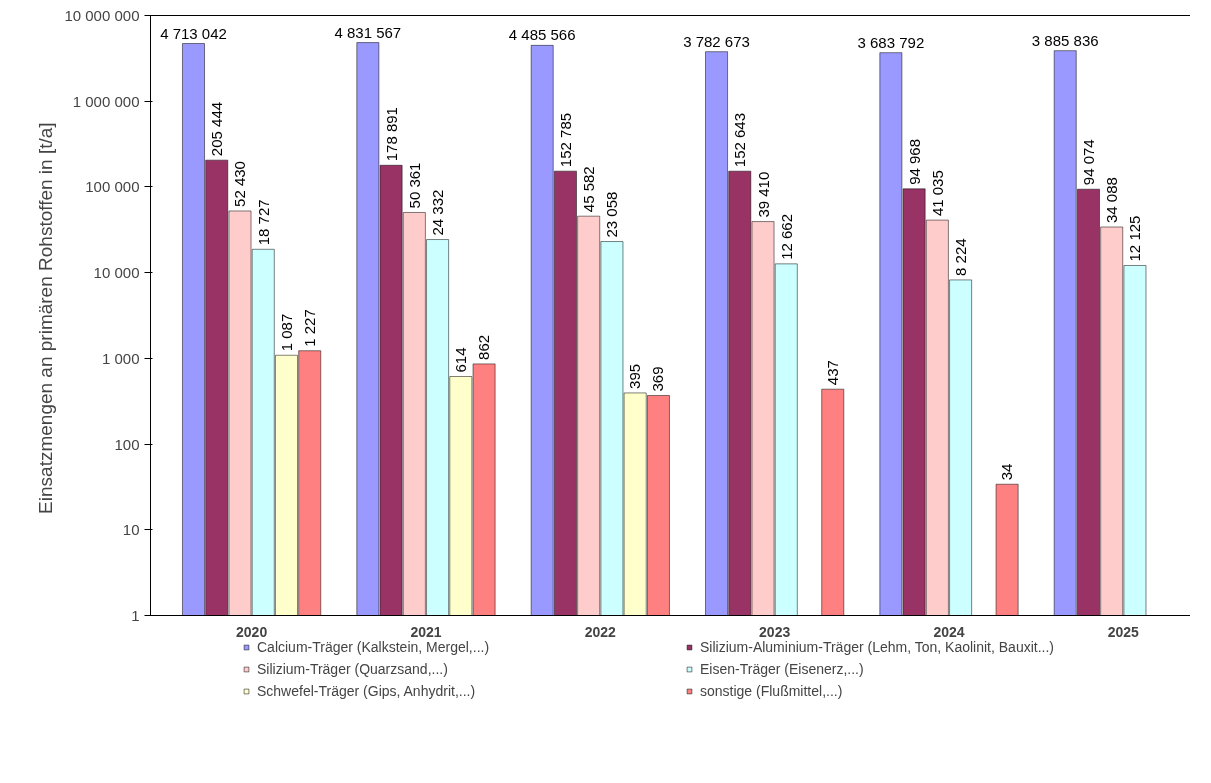 The image size is (1211, 783). I want to click on data-label: 34 088, so click(1112, 200).